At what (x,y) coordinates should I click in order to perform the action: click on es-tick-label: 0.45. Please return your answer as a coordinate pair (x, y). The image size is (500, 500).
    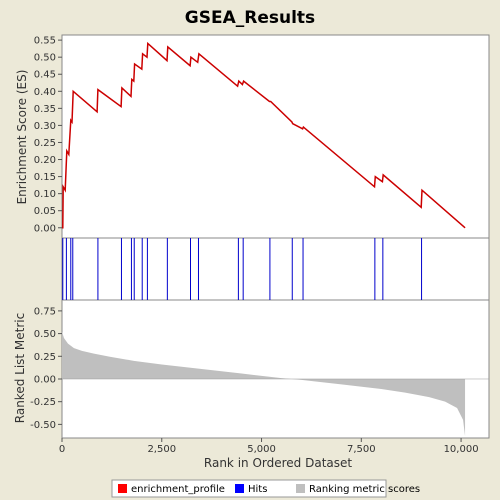
    Looking at the image, I should click on (45, 75).